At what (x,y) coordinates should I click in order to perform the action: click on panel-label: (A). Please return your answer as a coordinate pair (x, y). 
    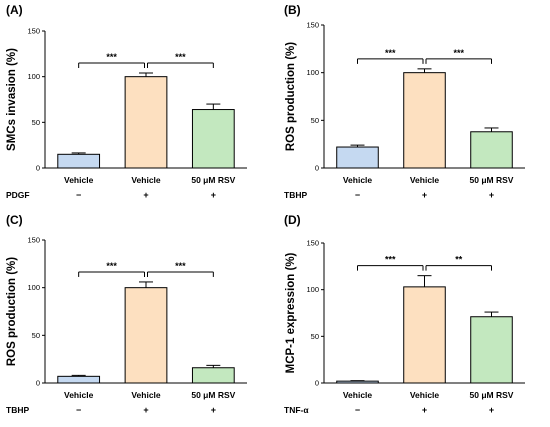
    Looking at the image, I should click on (14, 10).